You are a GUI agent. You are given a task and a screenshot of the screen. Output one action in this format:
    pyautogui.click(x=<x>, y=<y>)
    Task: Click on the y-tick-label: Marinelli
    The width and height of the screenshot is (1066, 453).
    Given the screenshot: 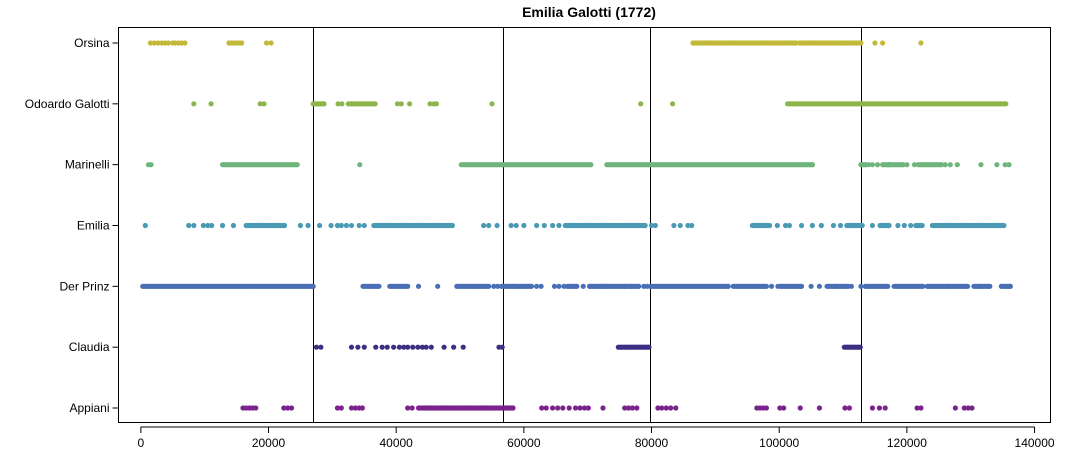 What is the action you would take?
    pyautogui.click(x=87, y=165)
    